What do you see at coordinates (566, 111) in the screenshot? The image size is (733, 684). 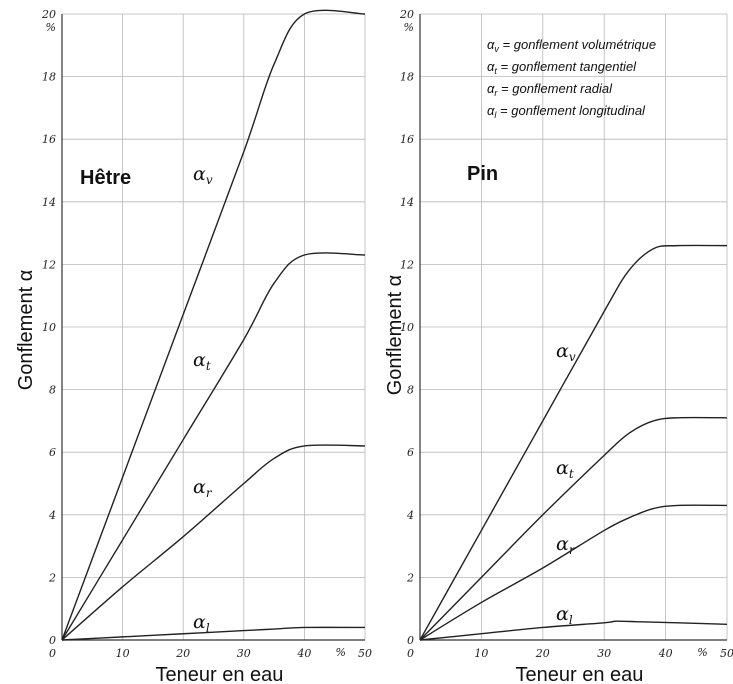 I see `legend-entry-alpha-l: αl = gonflement longitudinal` at bounding box center [566, 111].